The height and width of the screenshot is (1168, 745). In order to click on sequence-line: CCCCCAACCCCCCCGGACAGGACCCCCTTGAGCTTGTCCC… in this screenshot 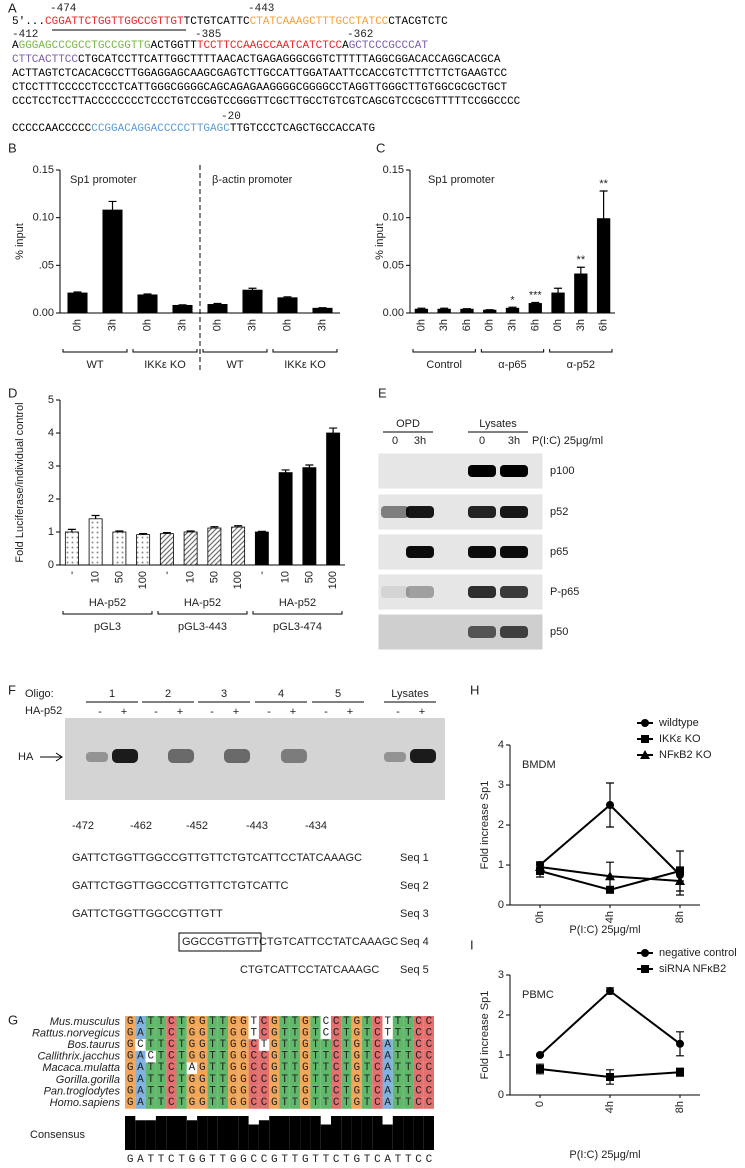, I will do `click(193, 129)`.